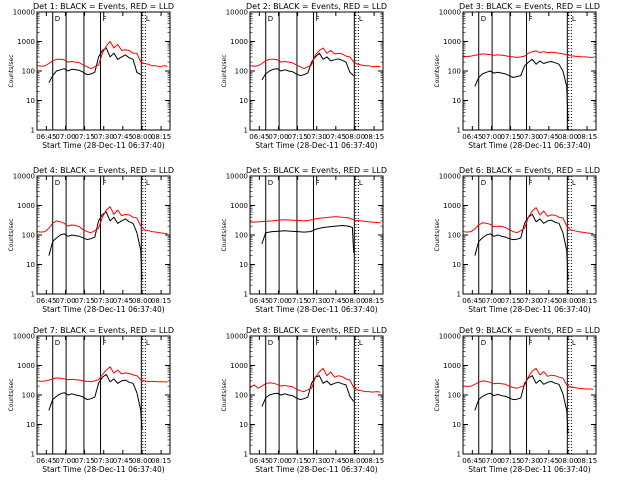  What do you see at coordinates (529, 330) in the screenshot?
I see `panel-title: Det 9: BLACK = Events, RED = LLD` at bounding box center [529, 330].